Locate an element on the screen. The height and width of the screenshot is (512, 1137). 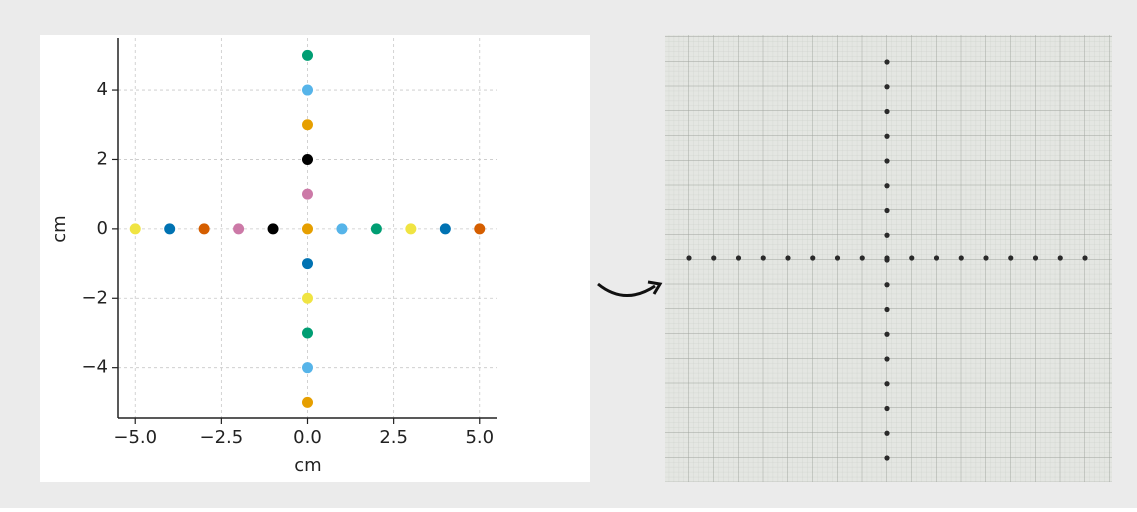
y-tick-label: −2 is located at coordinates (94, 297).